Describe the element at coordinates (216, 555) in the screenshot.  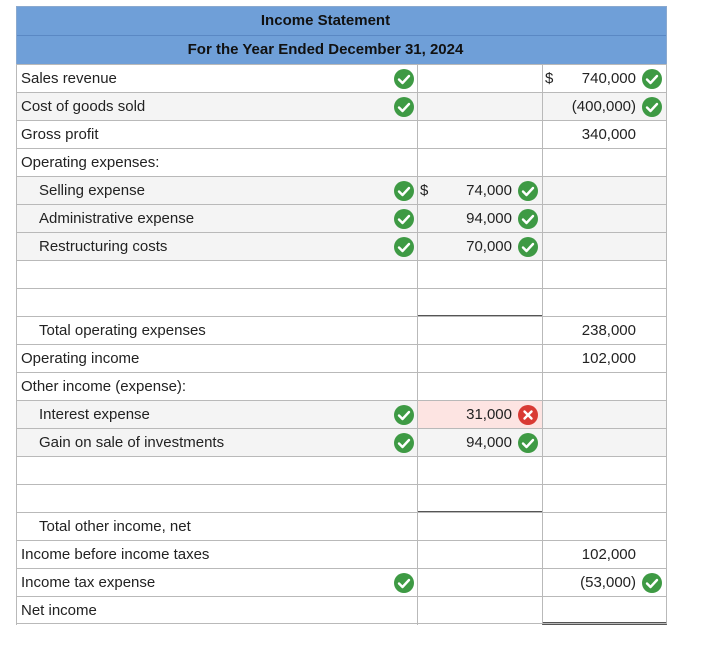
I see `row-label-cell: Income before income taxes` at that location.